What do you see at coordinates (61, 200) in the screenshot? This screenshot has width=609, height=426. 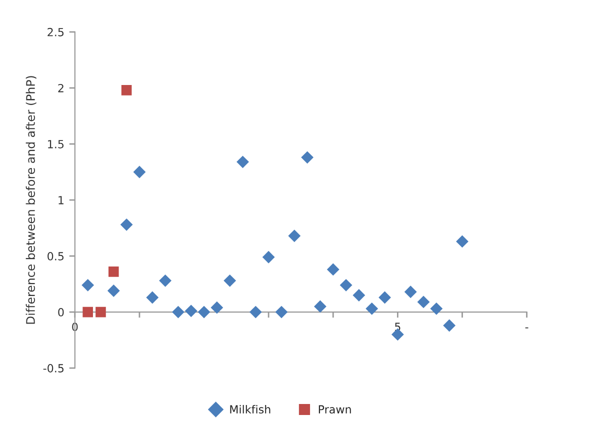 I see `y-tick-label: 1` at bounding box center [61, 200].